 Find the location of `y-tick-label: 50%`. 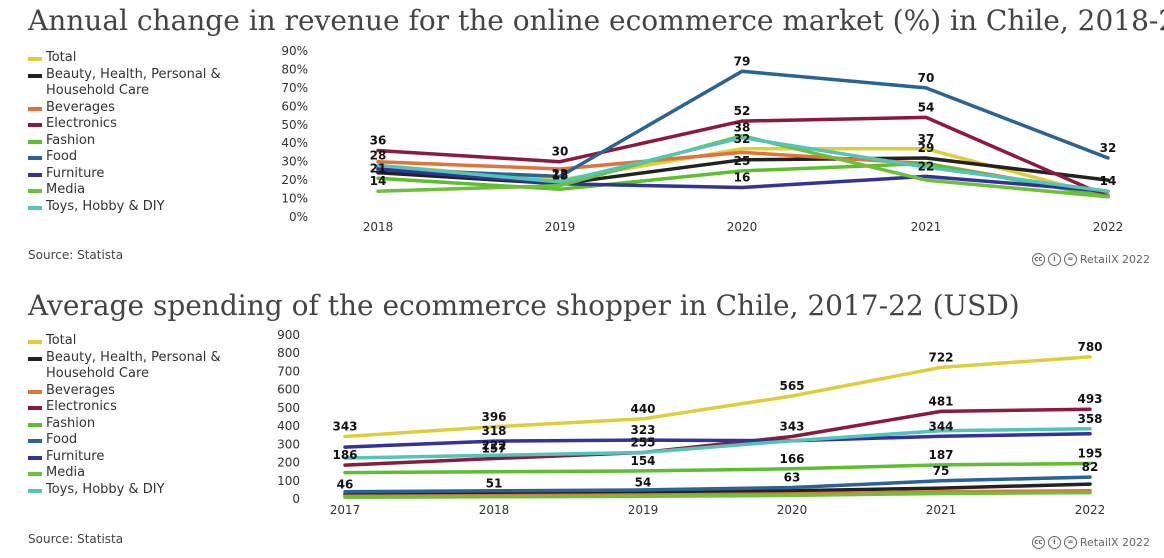

y-tick-label: 50% is located at coordinates (294, 125).